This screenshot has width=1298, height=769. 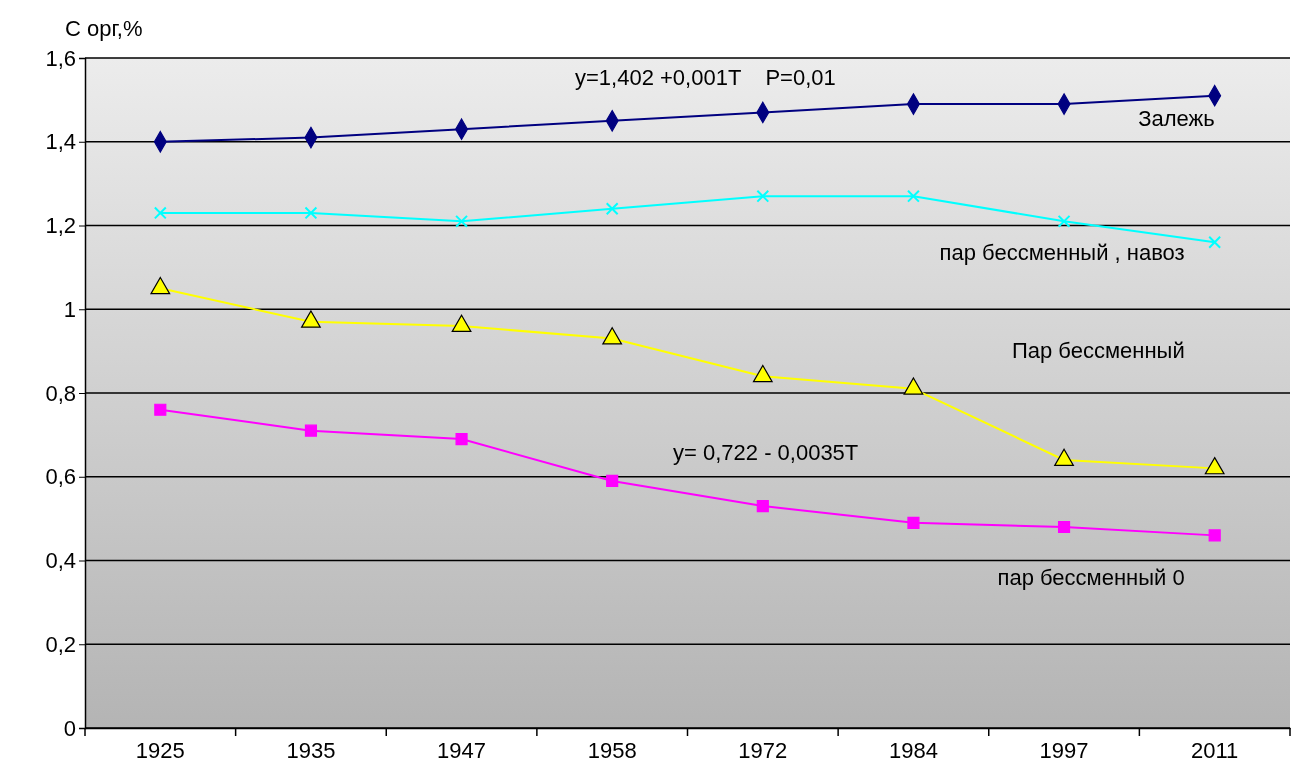 What do you see at coordinates (1062, 253) in the screenshot?
I see `series-label: пар бессменный , навоз` at bounding box center [1062, 253].